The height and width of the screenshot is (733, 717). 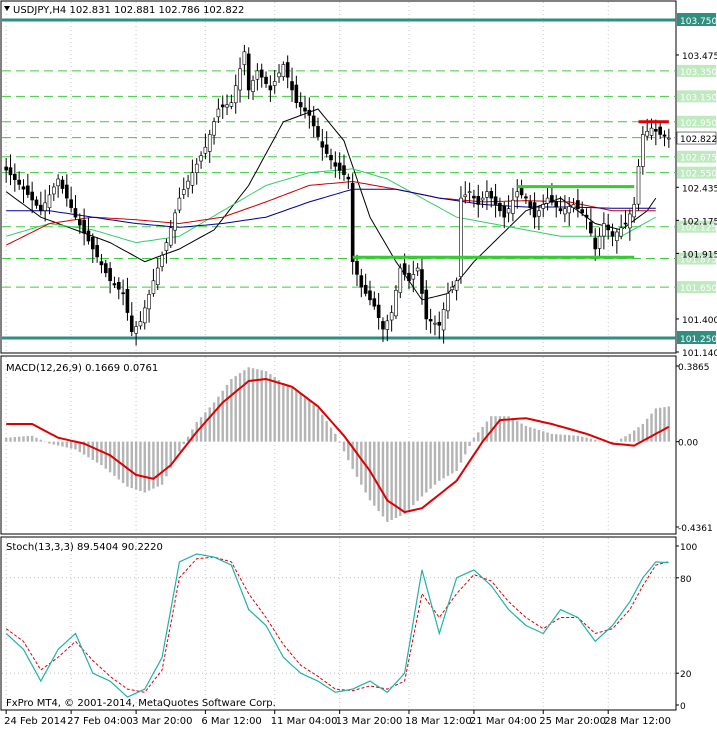 I want to click on trend-segments-layer, so click(x=510, y=189).